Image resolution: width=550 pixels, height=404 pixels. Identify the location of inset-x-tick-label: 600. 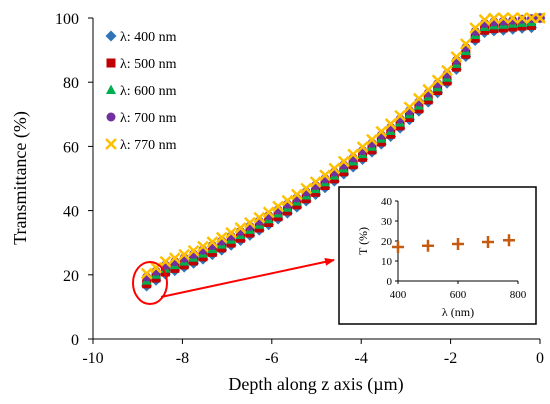
(458, 295).